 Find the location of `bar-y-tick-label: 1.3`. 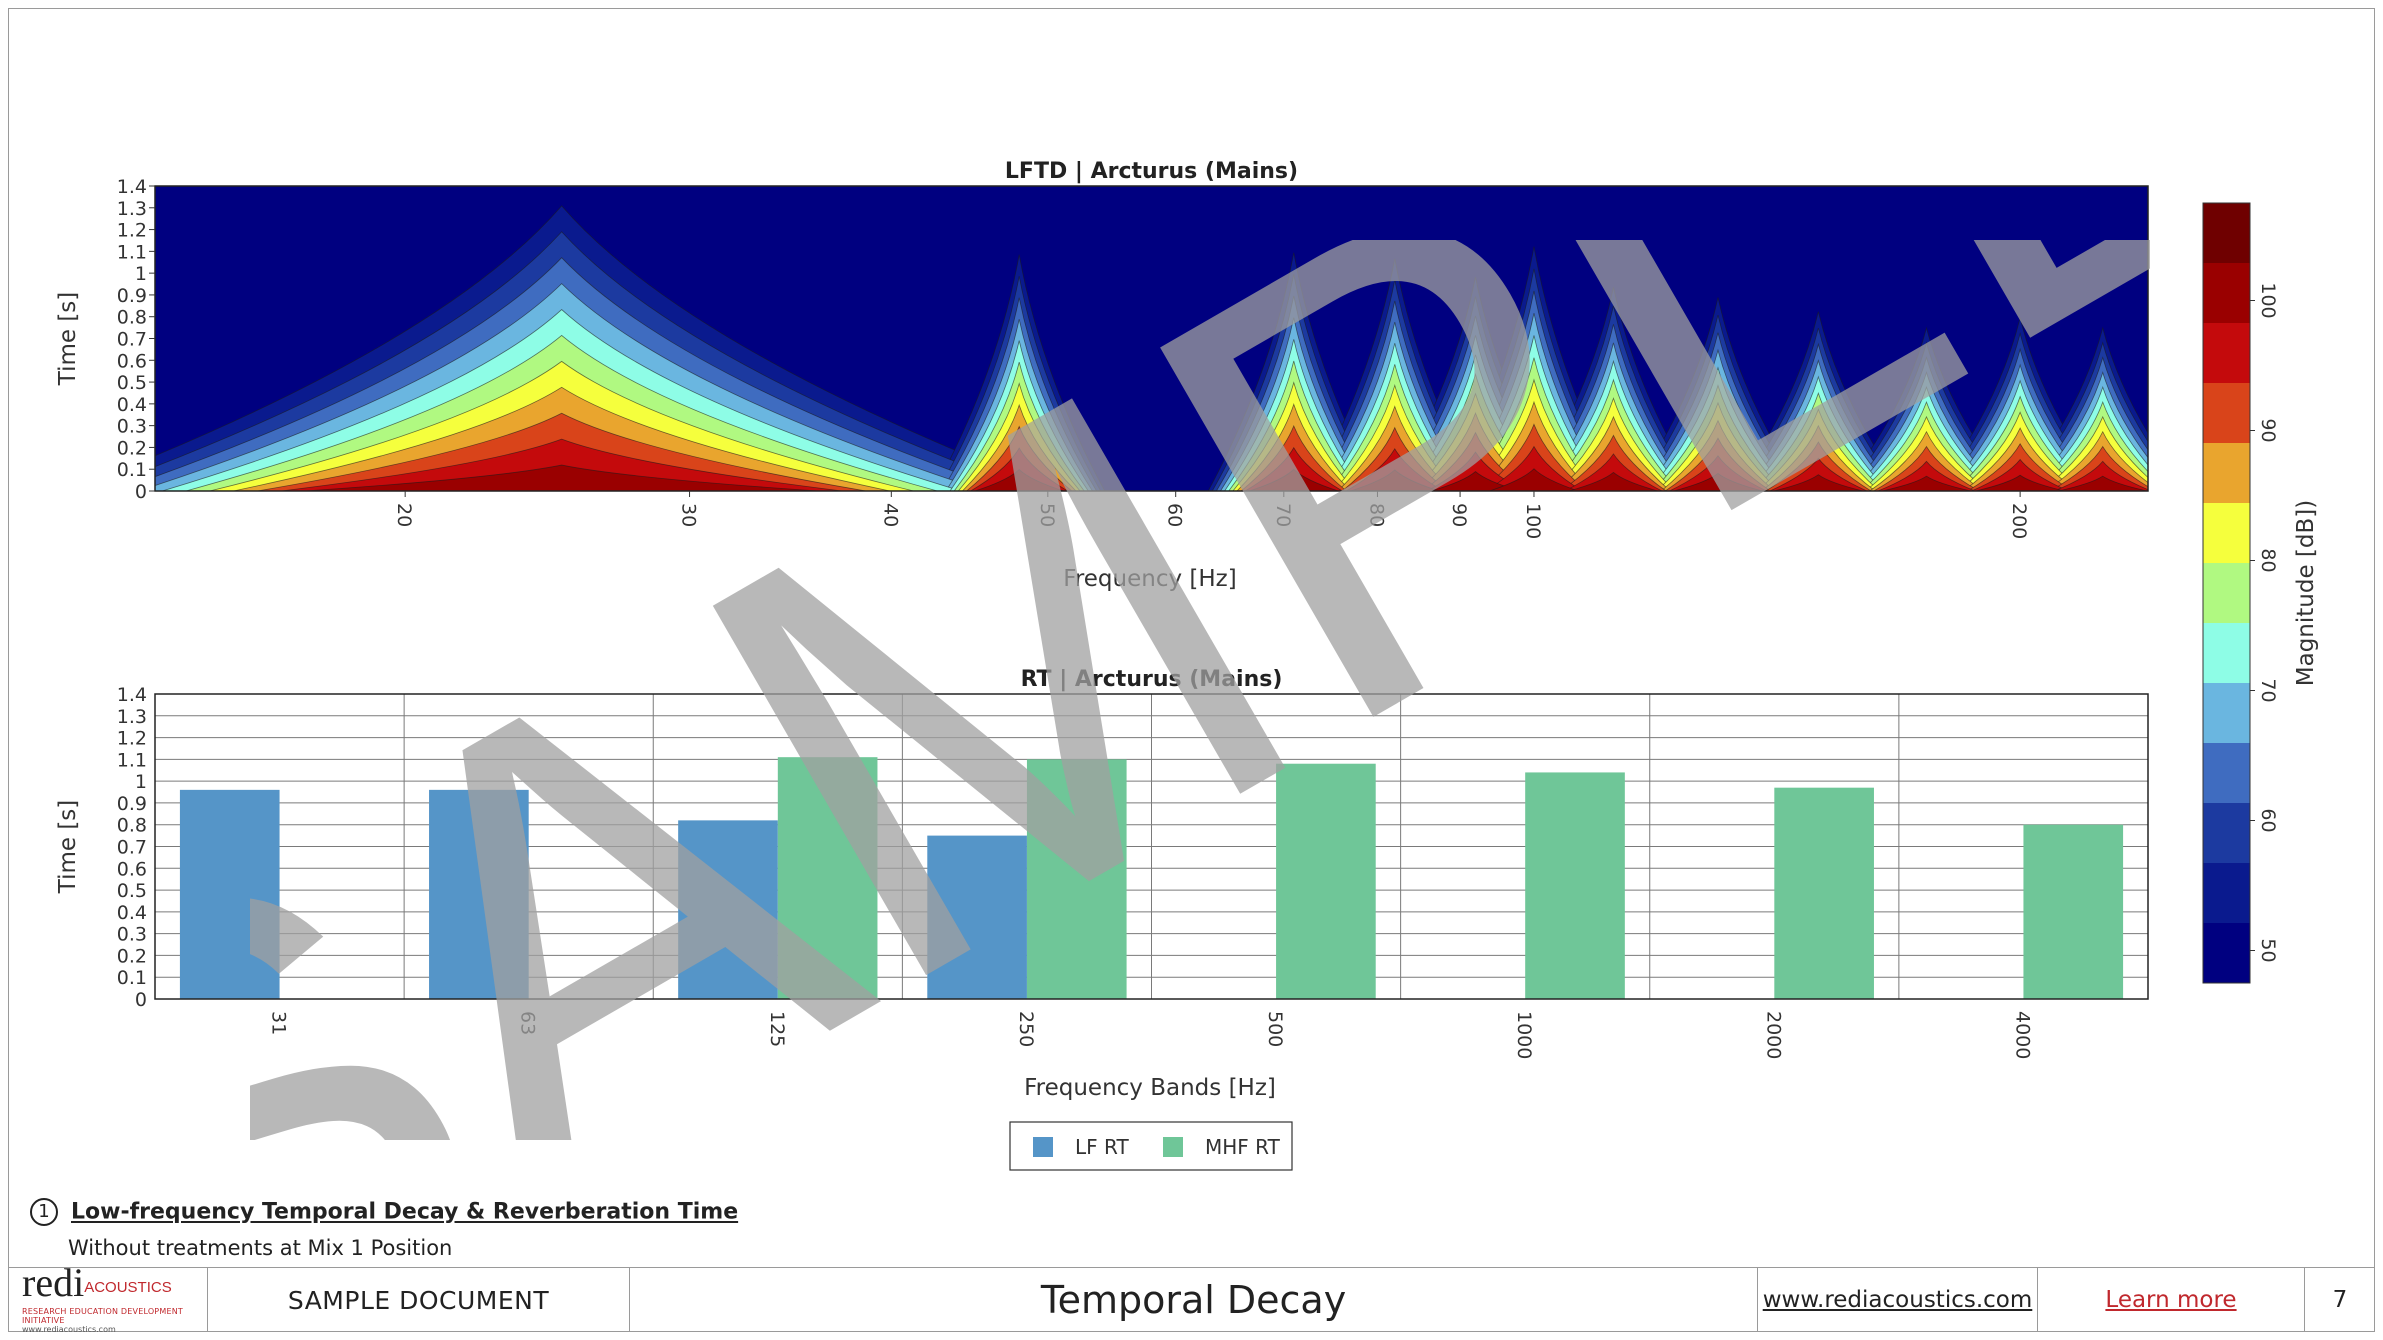

bar-y-tick-label: 1.3 is located at coordinates (132, 717).